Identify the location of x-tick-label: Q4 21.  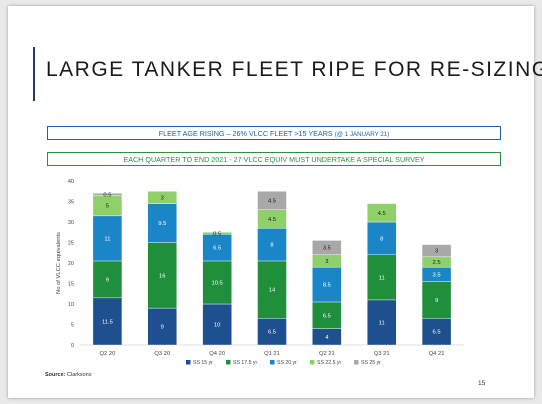
(437, 354).